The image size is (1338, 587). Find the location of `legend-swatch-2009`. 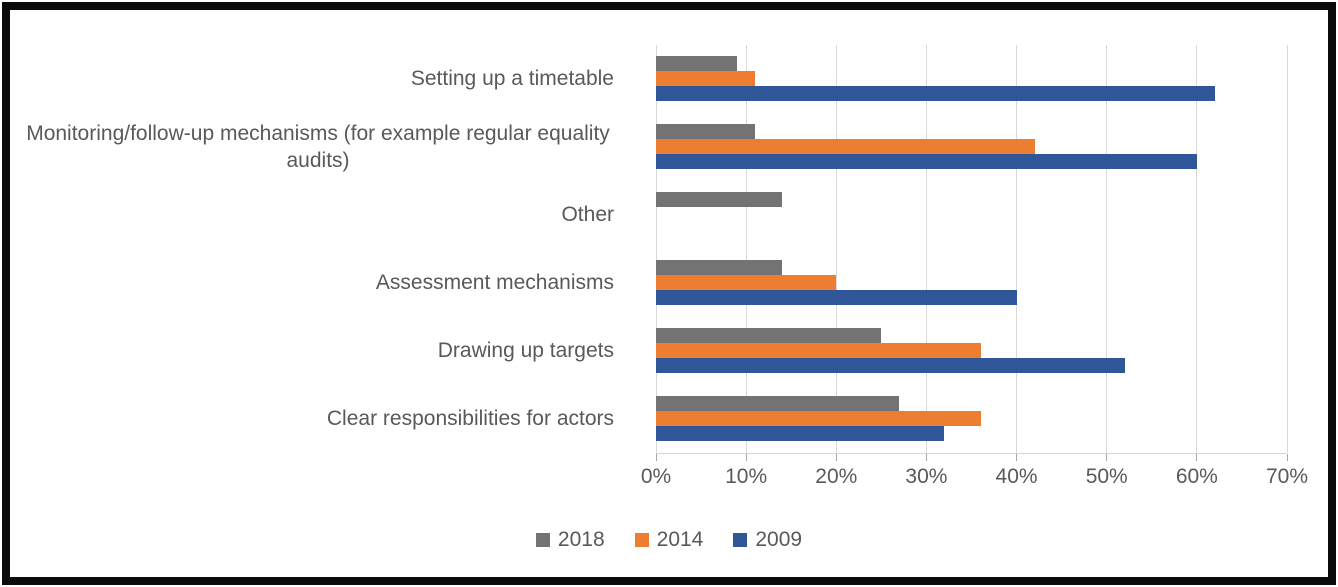

legend-swatch-2009 is located at coordinates (740, 540).